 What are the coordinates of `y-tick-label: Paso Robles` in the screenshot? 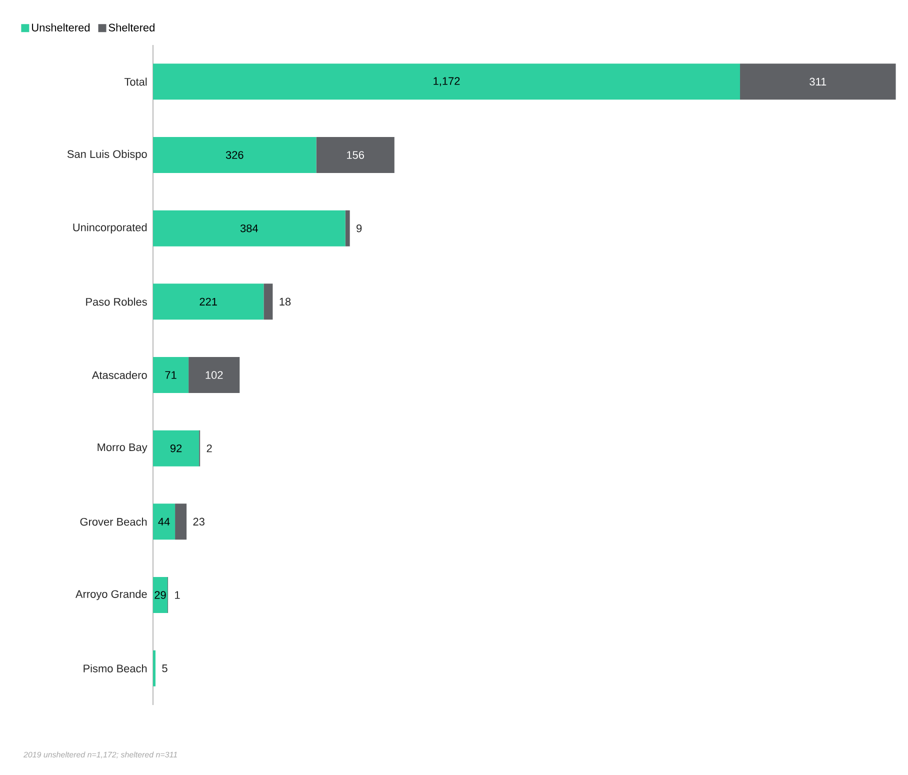 It's located at (116, 302).